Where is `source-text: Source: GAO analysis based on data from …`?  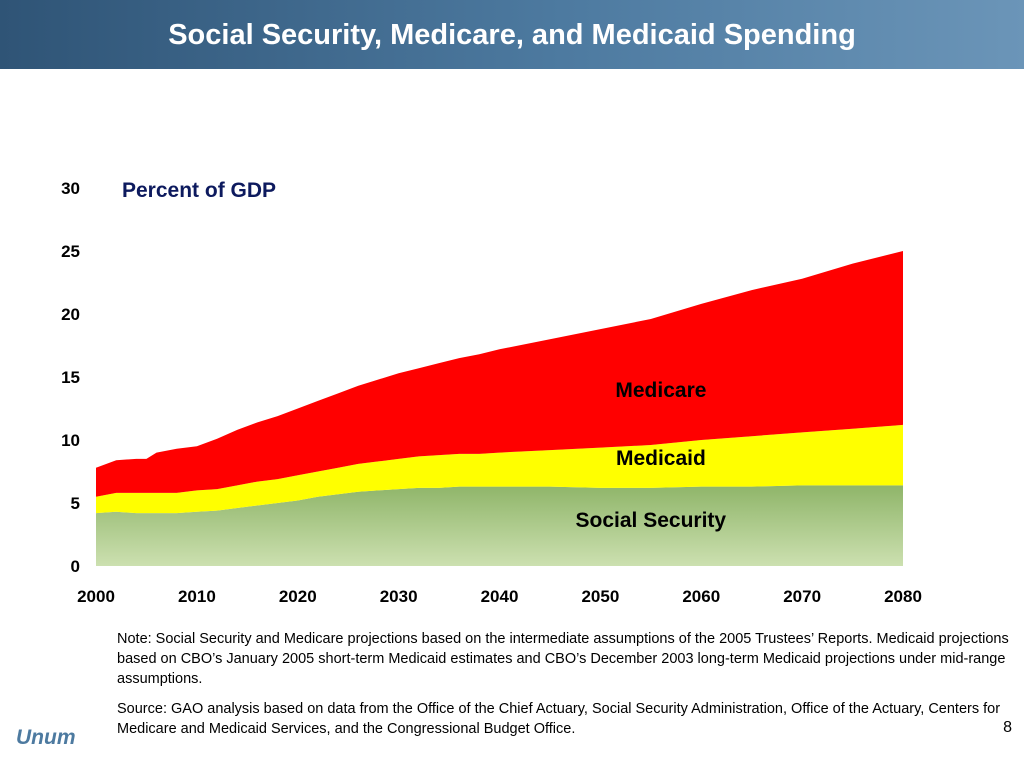 source-text: Source: GAO analysis based on data from … is located at coordinates (559, 719).